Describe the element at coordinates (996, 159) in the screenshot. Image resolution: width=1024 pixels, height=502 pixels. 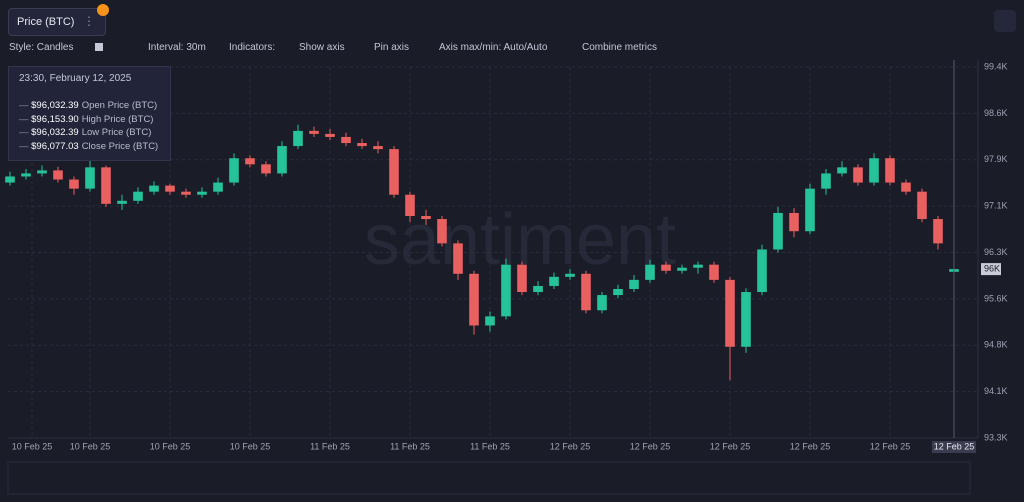
I see `y-tick-label: 97.9K` at that location.